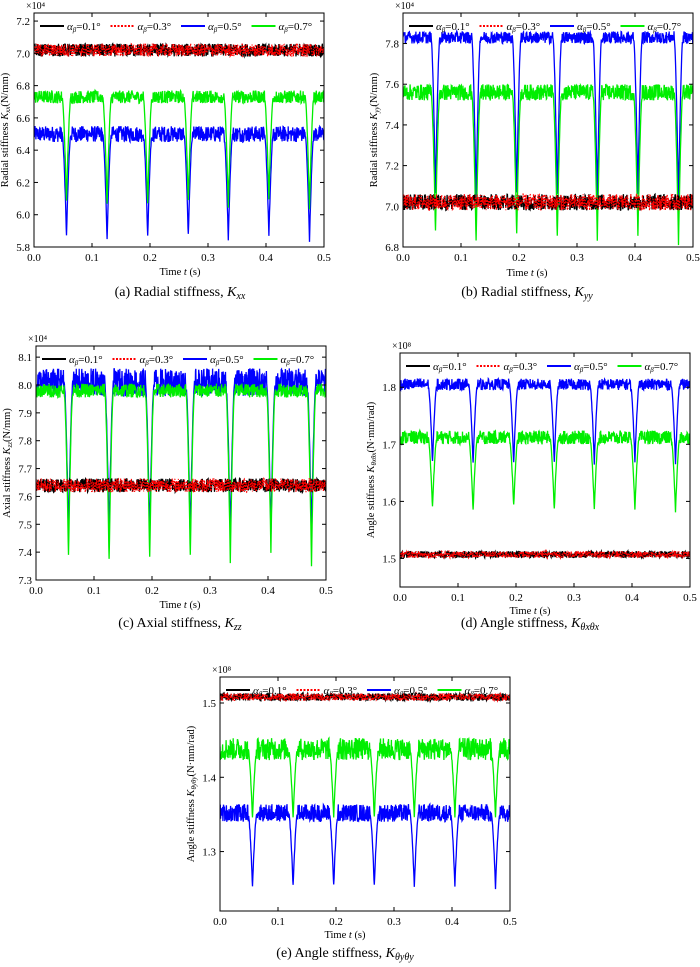 Image resolution: width=700 pixels, height=967 pixels. Describe the element at coordinates (209, 853) in the screenshot. I see `y-tick-label: 1.3` at that location.